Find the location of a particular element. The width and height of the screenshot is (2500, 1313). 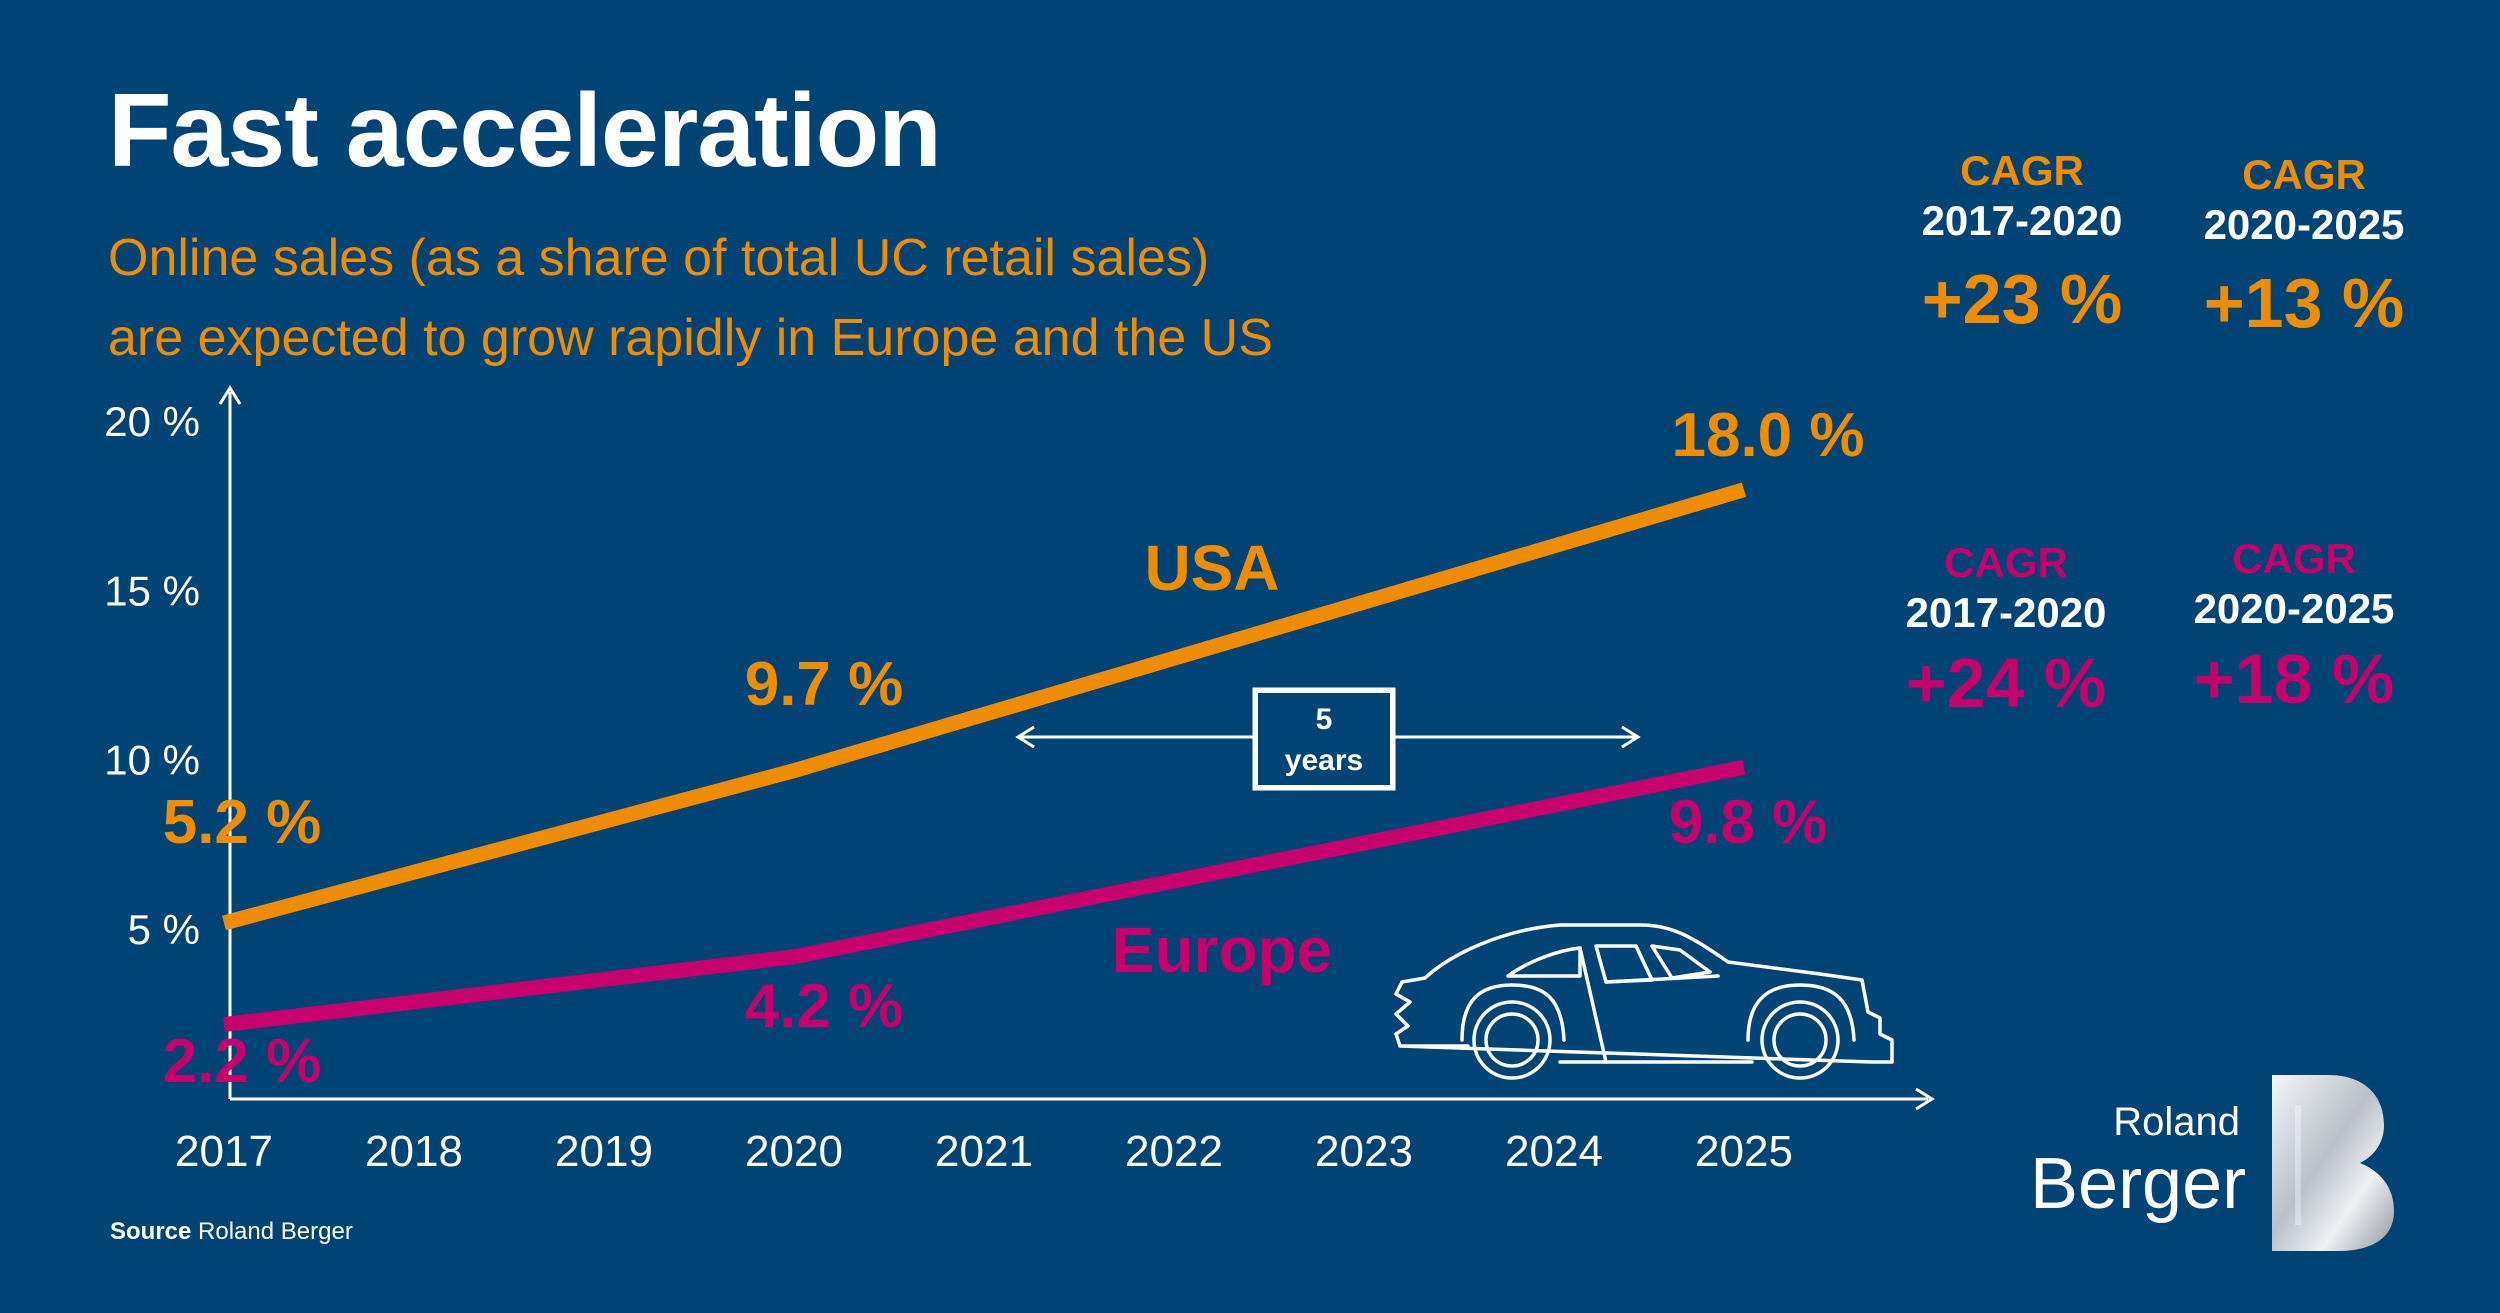

data-label-europe-2017: 2.2 % is located at coordinates (242, 1061).